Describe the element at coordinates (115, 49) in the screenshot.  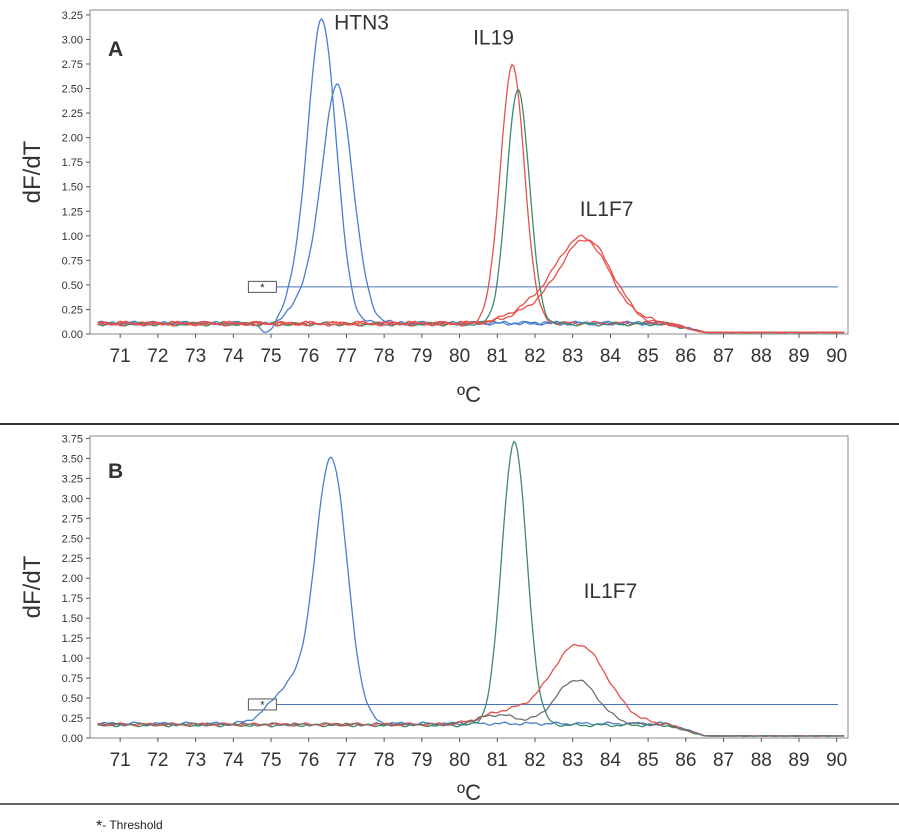
I see `panel-label: A` at that location.